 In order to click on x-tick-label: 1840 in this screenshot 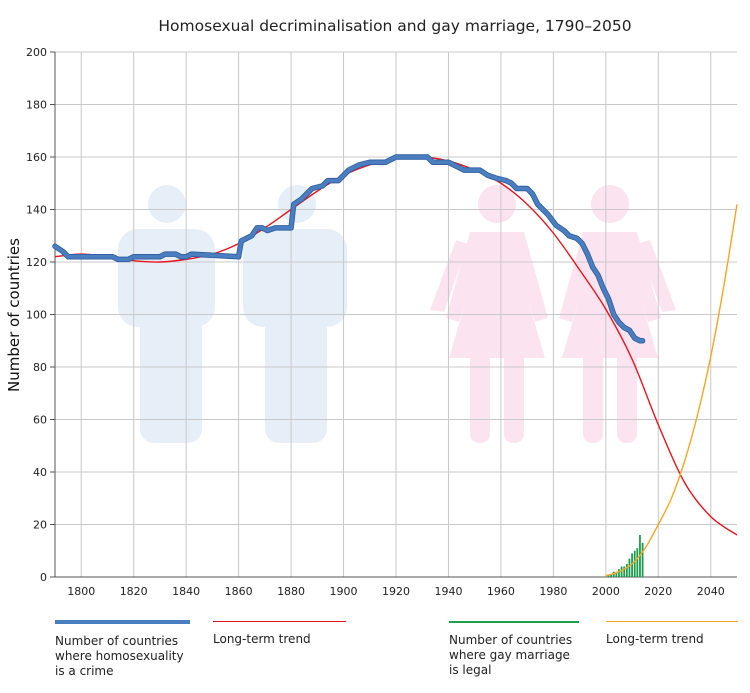, I will do `click(186, 591)`.